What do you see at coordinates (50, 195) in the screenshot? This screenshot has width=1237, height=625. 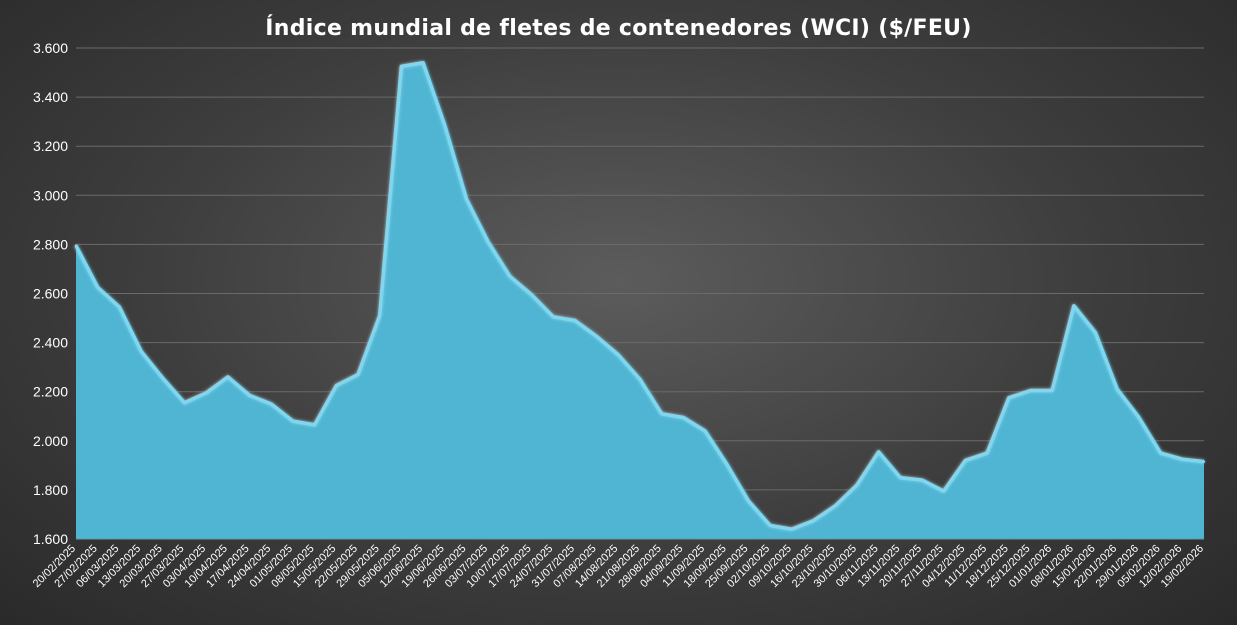 I see `y-tick-label: 3.000` at bounding box center [50, 195].